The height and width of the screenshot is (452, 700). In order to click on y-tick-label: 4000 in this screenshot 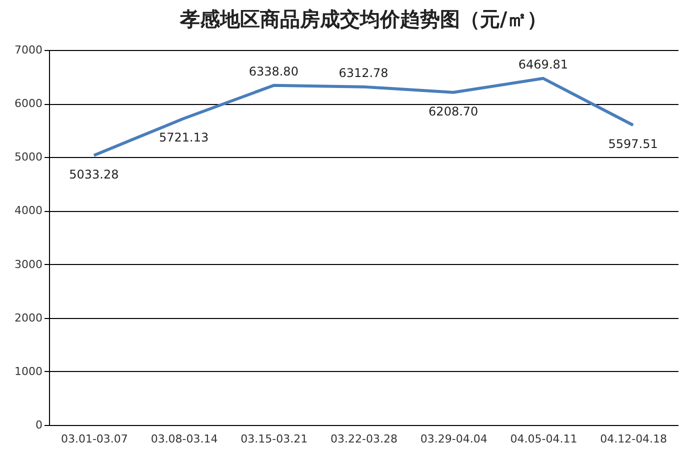, I will do `click(28, 211)`.